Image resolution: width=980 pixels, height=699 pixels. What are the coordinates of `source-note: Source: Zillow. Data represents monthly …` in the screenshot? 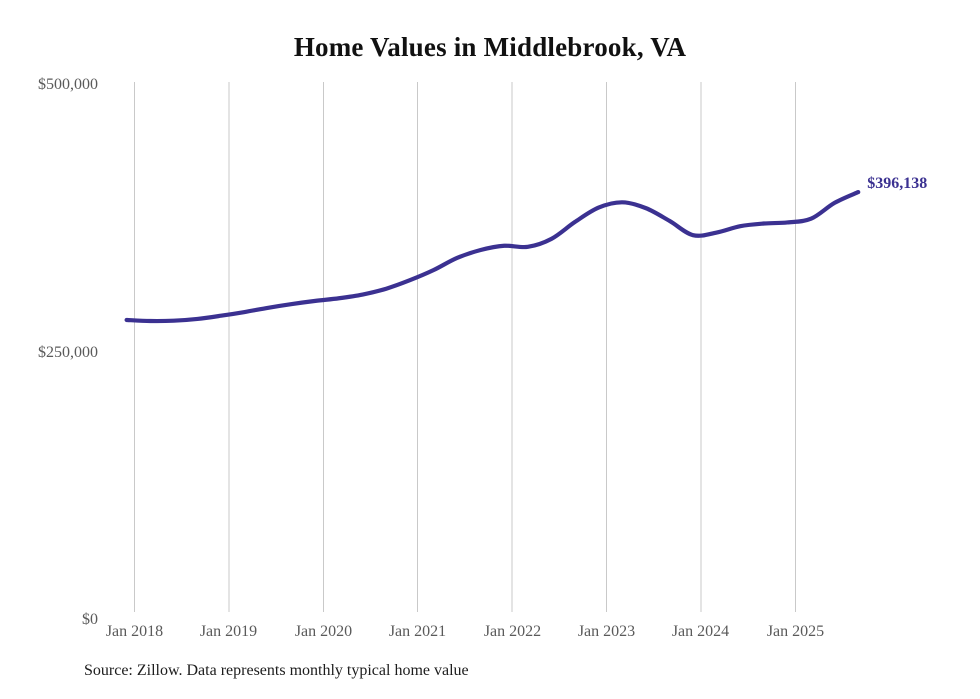 It's located at (276, 670).